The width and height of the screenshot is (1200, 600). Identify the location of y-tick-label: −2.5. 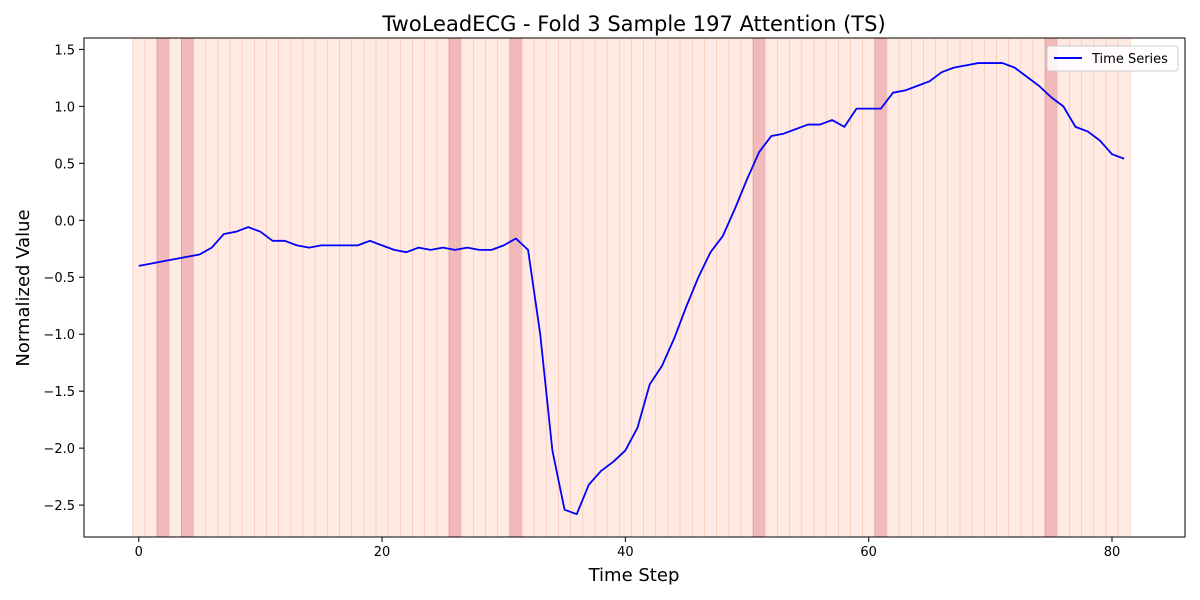
(59, 506).